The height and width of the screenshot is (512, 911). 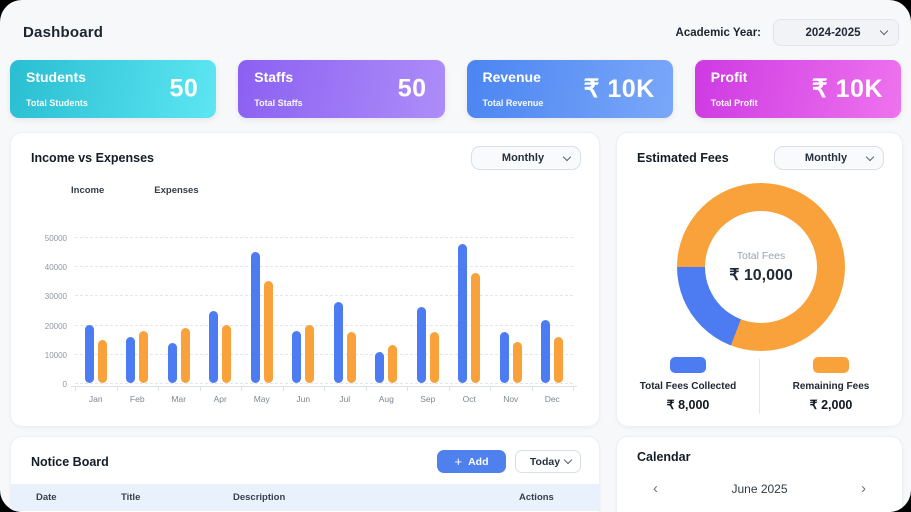 What do you see at coordinates (836, 32) in the screenshot?
I see `academic-year-select: 2024-2025` at bounding box center [836, 32].